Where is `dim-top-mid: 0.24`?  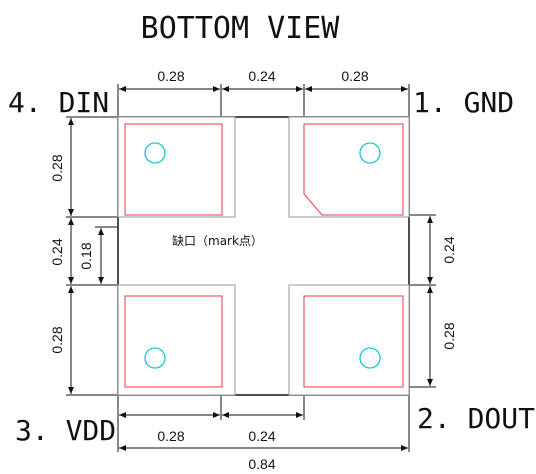 dim-top-mid: 0.24 is located at coordinates (261, 76).